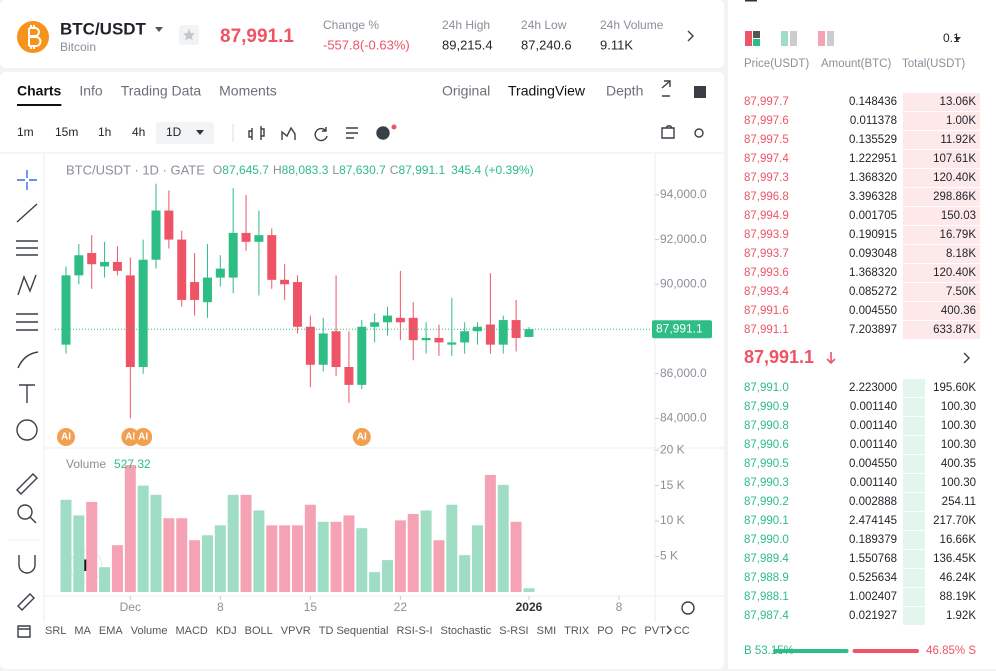 This screenshot has width=996, height=671. I want to click on indicator: EMA, so click(111, 631).